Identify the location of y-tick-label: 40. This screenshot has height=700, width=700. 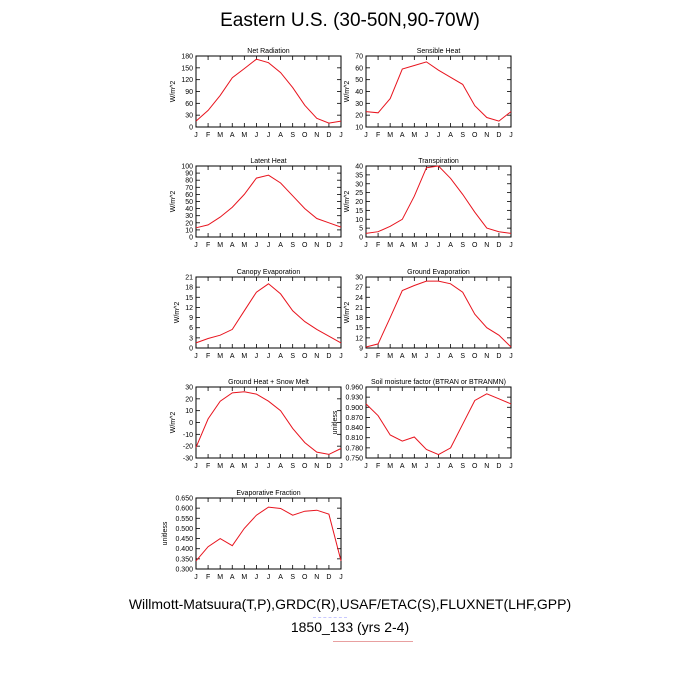
(359, 92).